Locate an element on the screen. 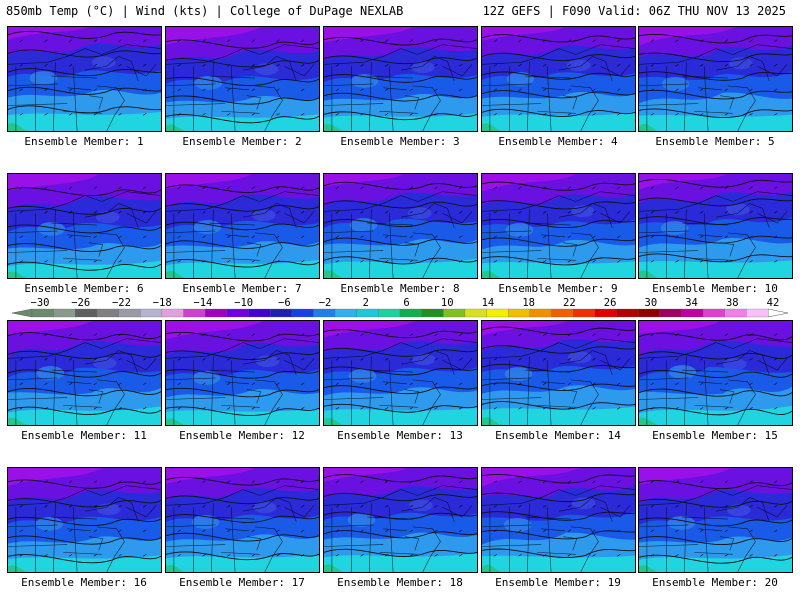 The width and height of the screenshot is (800, 600). ensemble-member-caption: Ensemble Member: 4 is located at coordinates (558, 141).